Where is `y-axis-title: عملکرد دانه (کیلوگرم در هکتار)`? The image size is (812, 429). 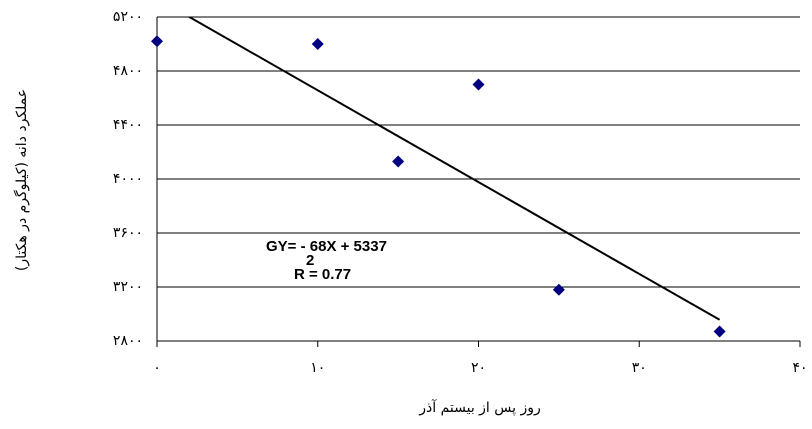
y-axis-title: عملکرد دانه (کیلوگرم در هکتار) is located at coordinates (21, 180).